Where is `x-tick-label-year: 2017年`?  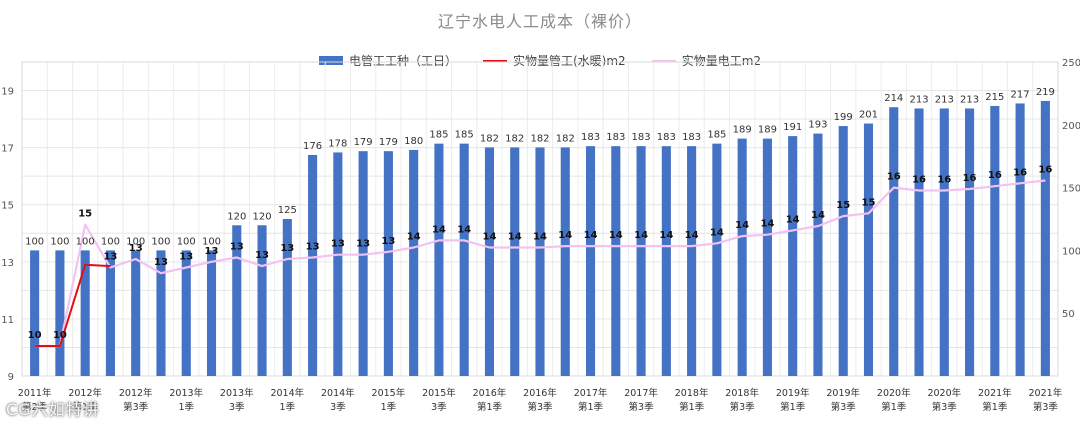
x-tick-label-year: 2017年 is located at coordinates (591, 393).